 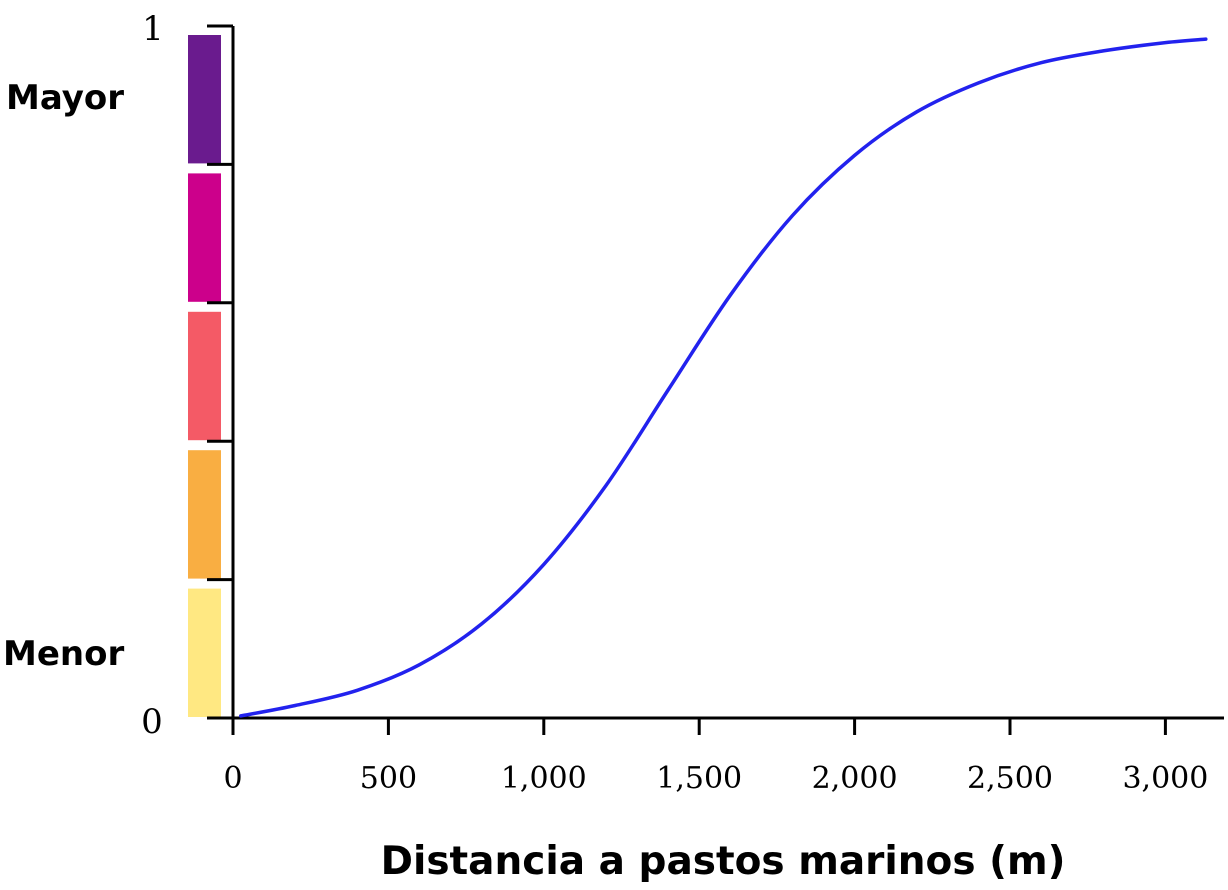 What do you see at coordinates (152, 722) in the screenshot?
I see `y-axis-min-label: 0` at bounding box center [152, 722].